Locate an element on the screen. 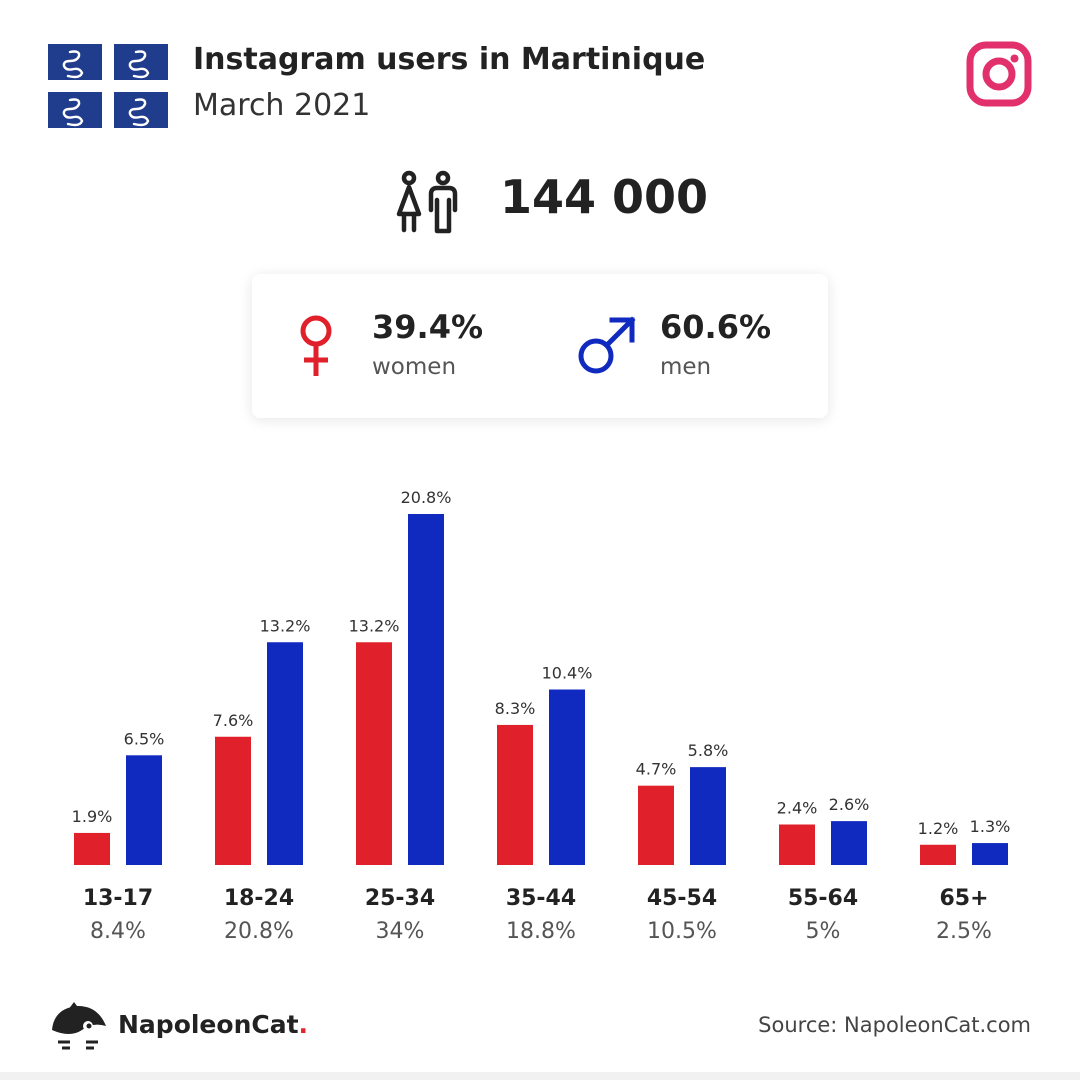 The height and width of the screenshot is (1080, 1080). category-label-13-17: 13-17 is located at coordinates (118, 898).